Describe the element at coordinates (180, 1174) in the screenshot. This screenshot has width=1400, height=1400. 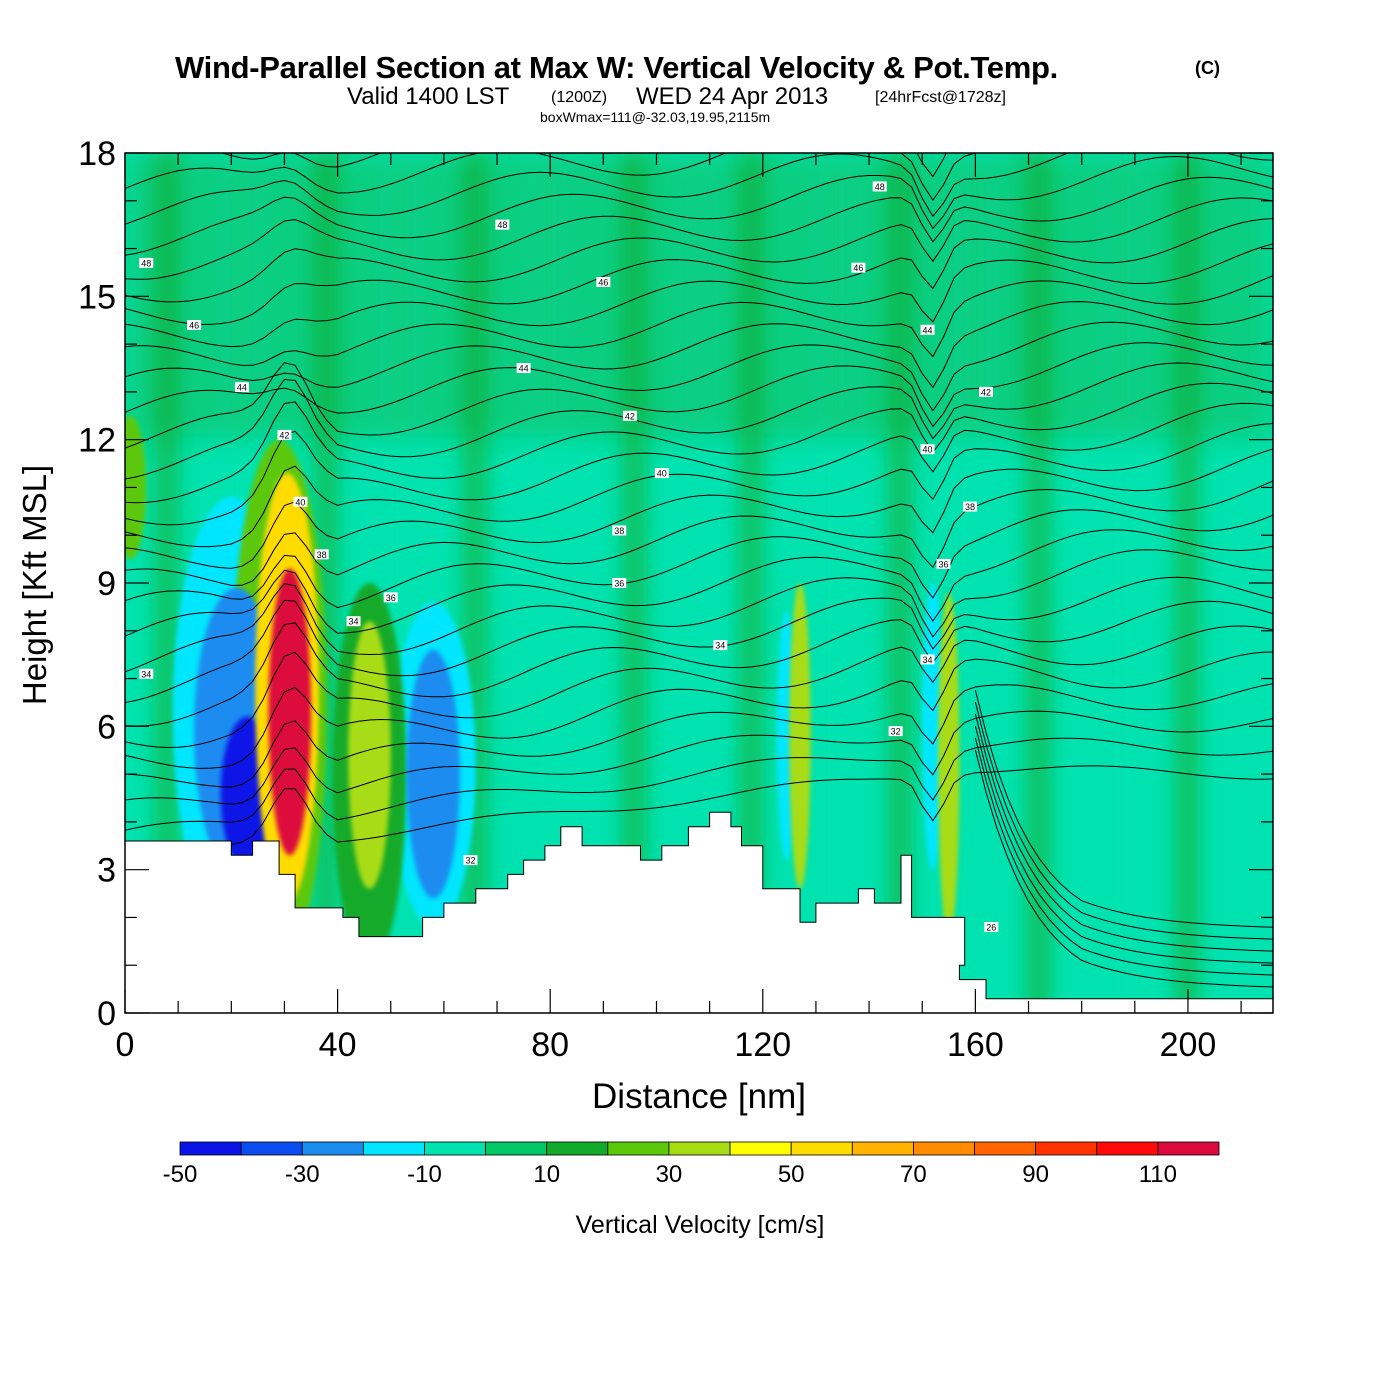
I see `colorbar-tick-label: -50` at that location.